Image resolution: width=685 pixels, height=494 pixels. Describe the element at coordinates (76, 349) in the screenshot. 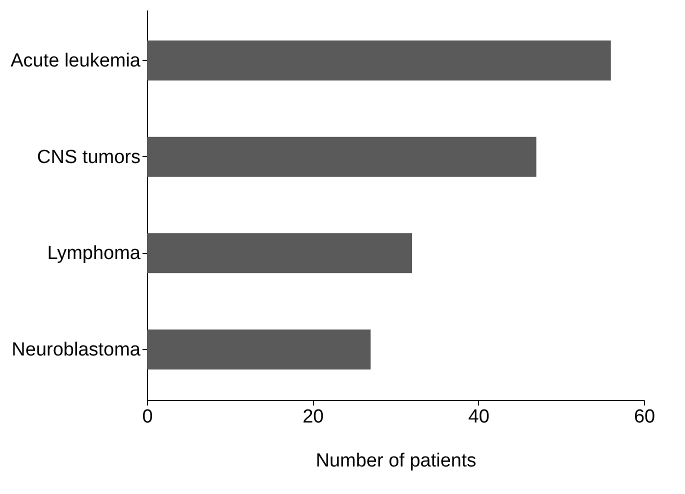

I see `y-tick-label: Neuroblastoma` at that location.